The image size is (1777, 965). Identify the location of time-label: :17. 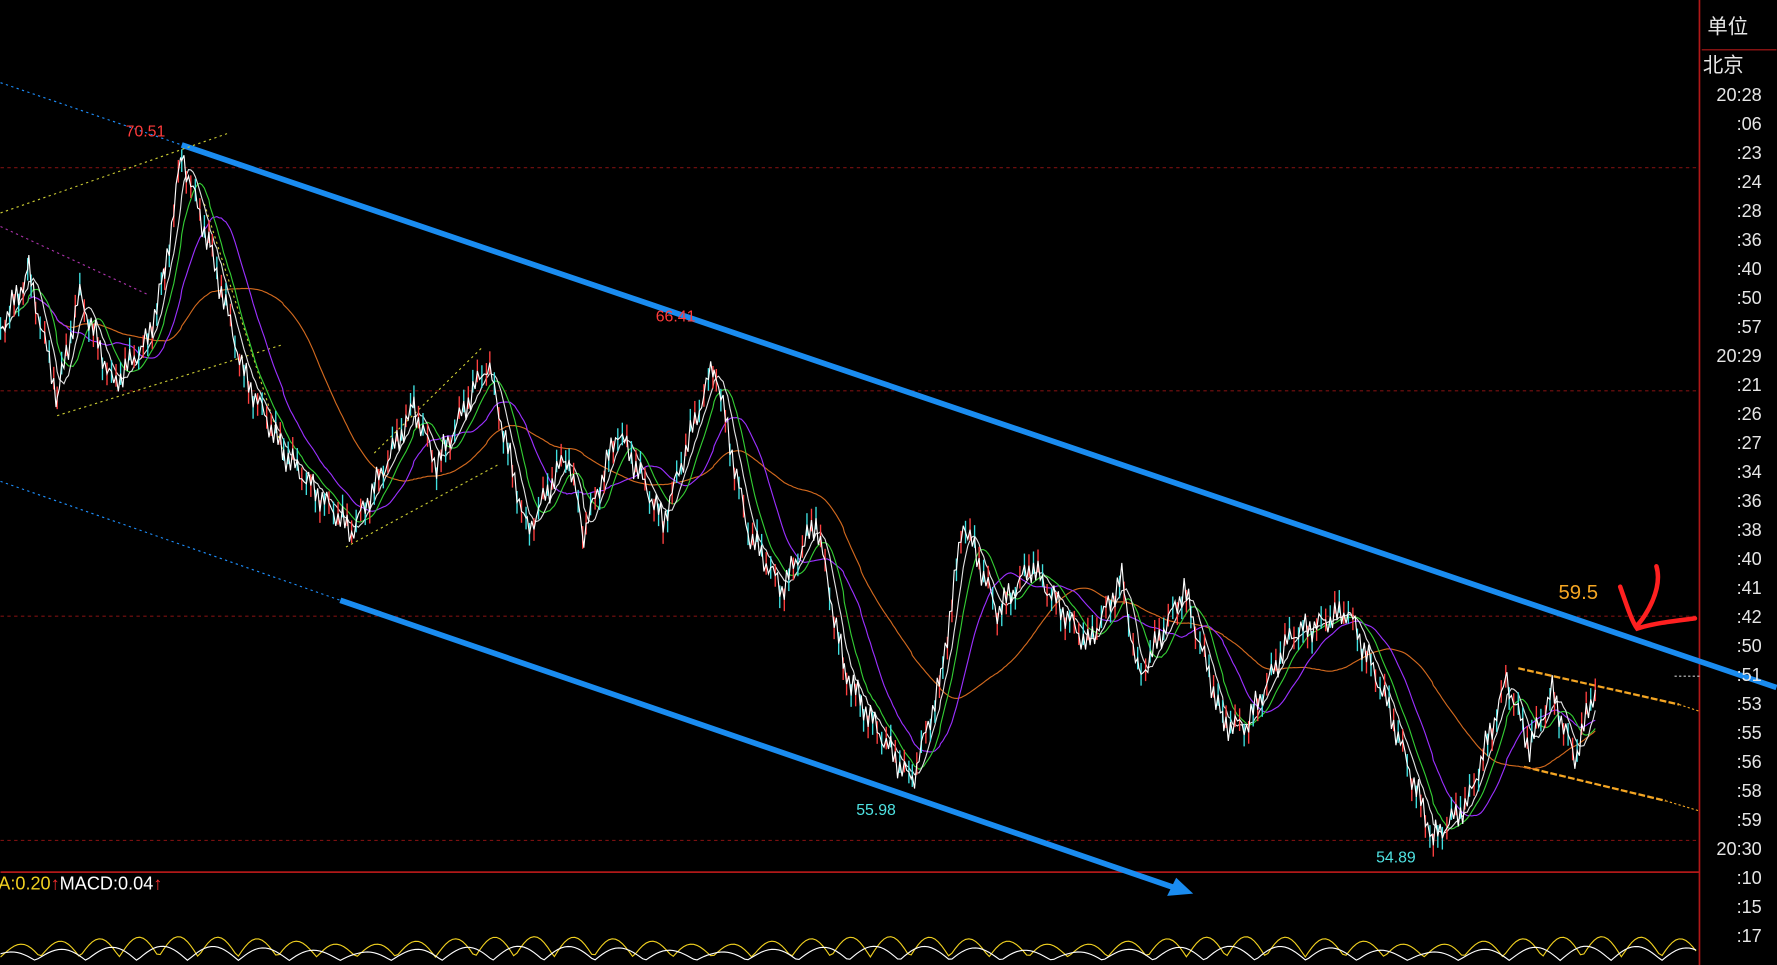
(1749, 936).